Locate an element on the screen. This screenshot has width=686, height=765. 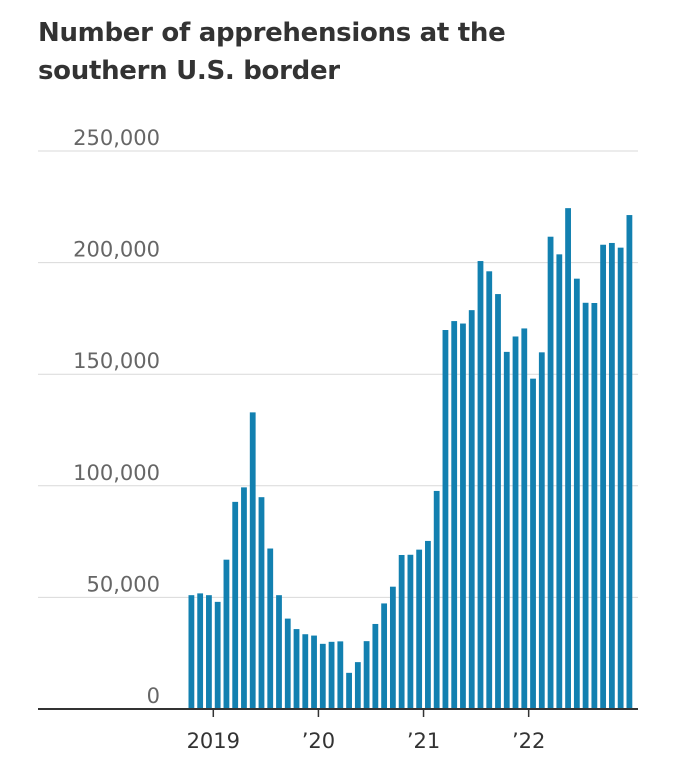
x-tick-label: ’21 is located at coordinates (423, 741).